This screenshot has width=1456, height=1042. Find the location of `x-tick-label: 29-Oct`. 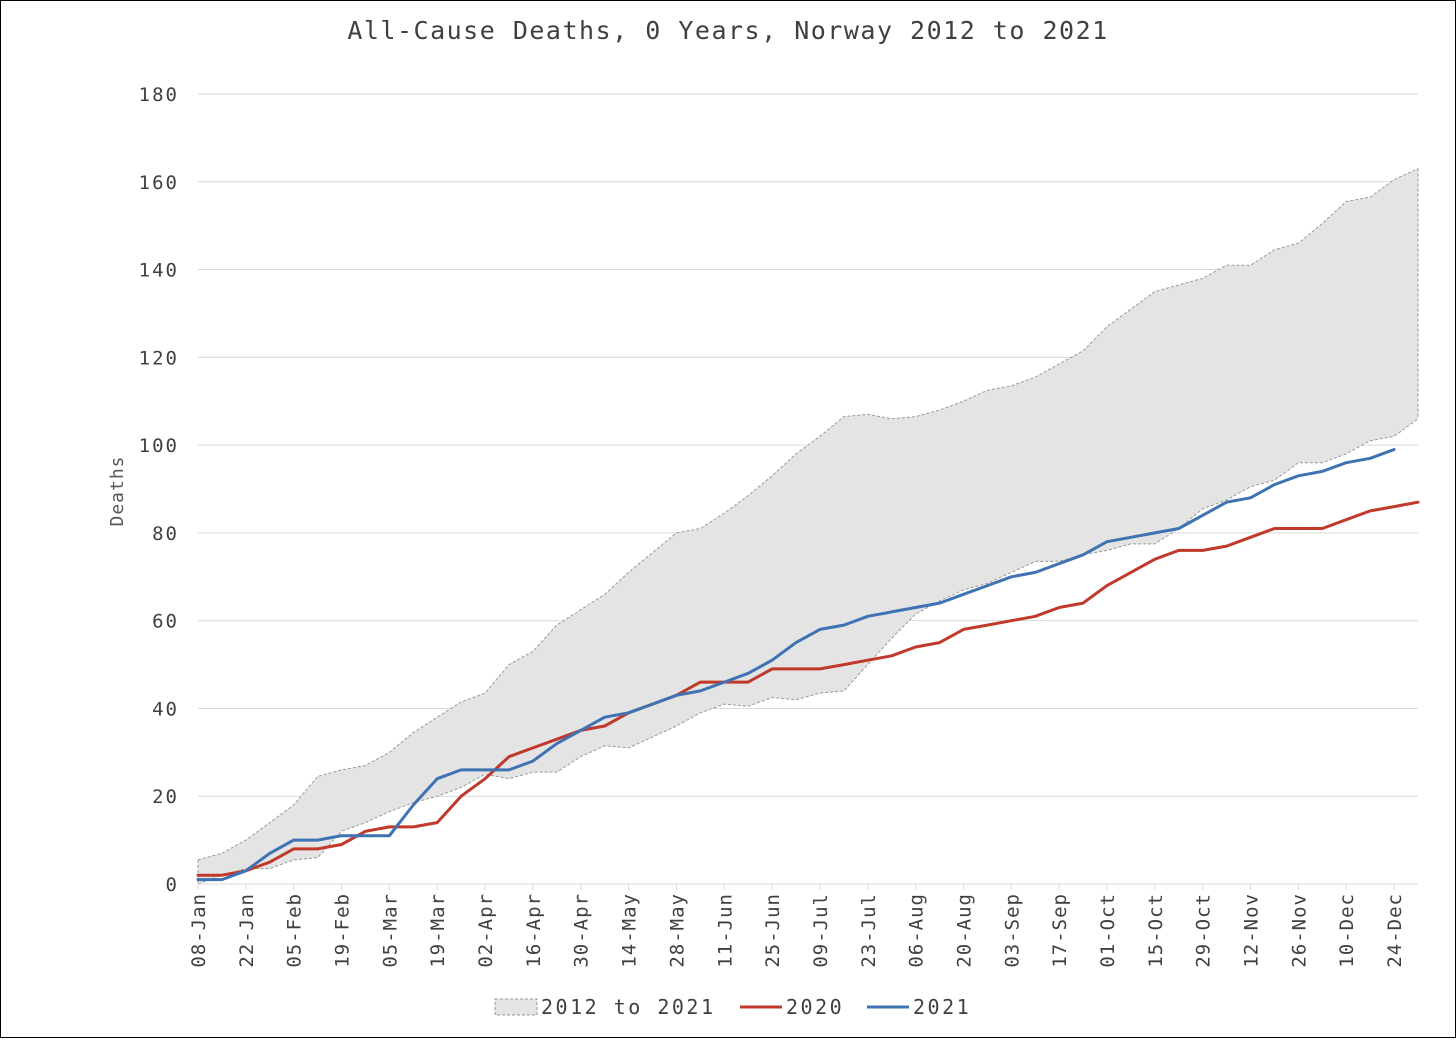

x-tick-label: 29-Oct is located at coordinates (1204, 930).